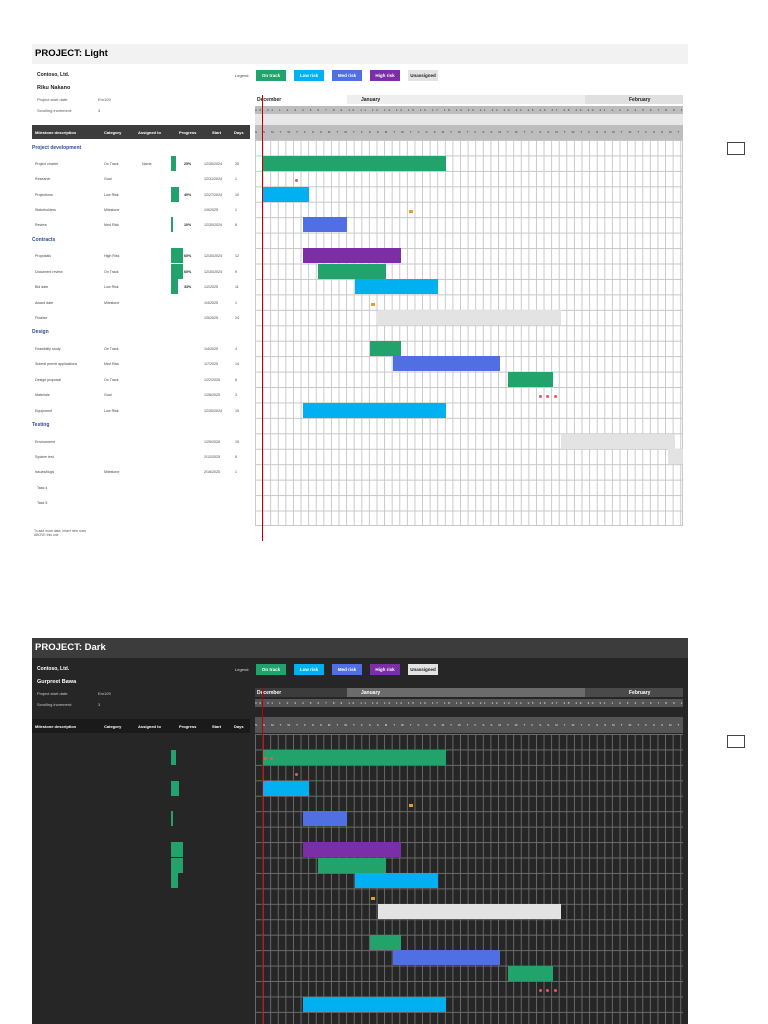  What do you see at coordinates (242, 669) in the screenshot?
I see `dark-legend-label: Legend:` at bounding box center [242, 669].